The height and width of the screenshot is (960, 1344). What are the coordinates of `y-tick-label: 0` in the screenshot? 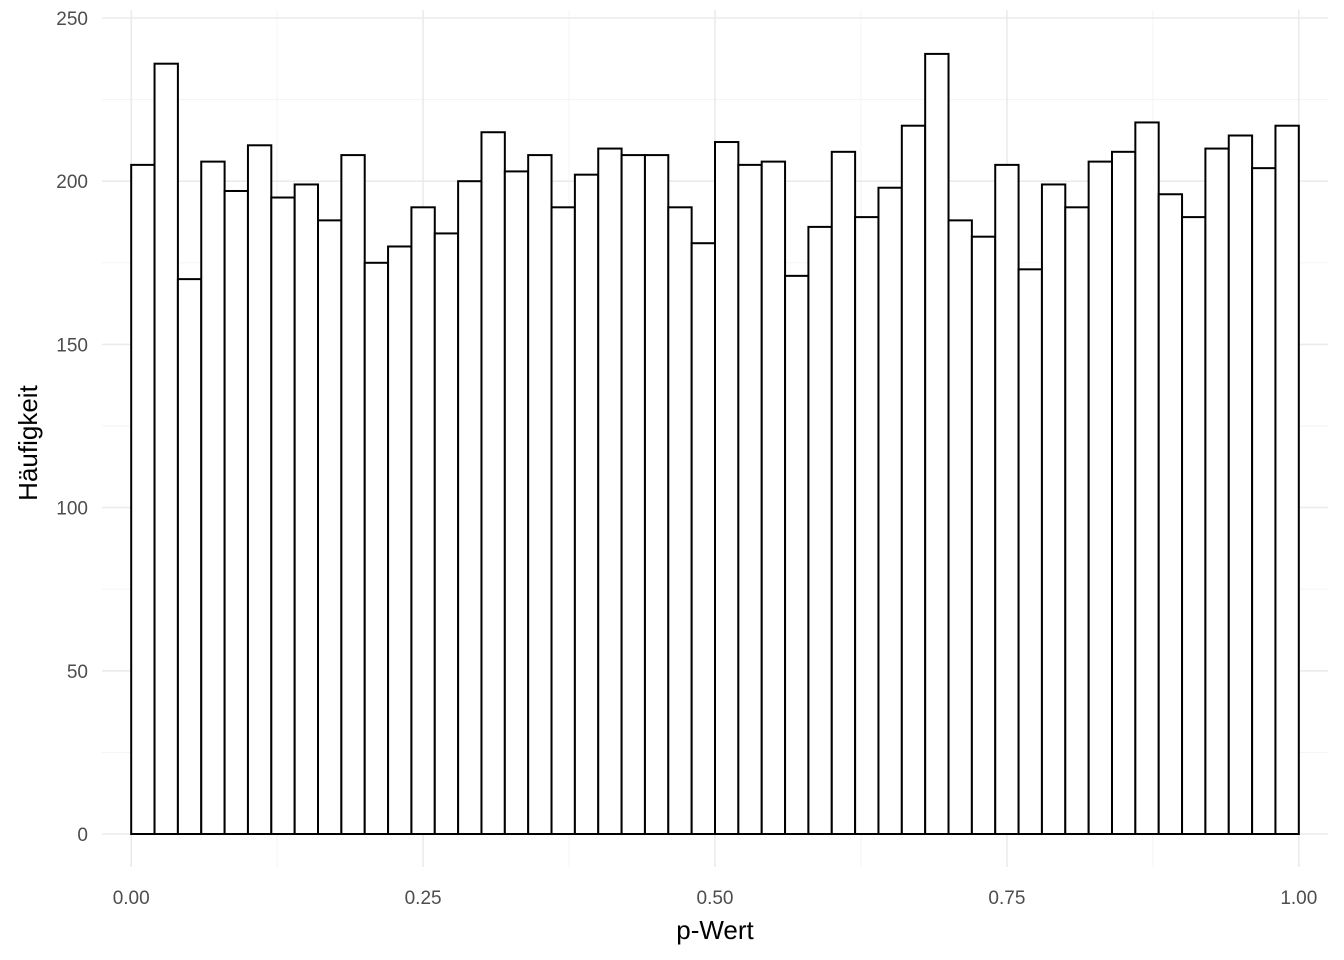 It's located at (82, 835).